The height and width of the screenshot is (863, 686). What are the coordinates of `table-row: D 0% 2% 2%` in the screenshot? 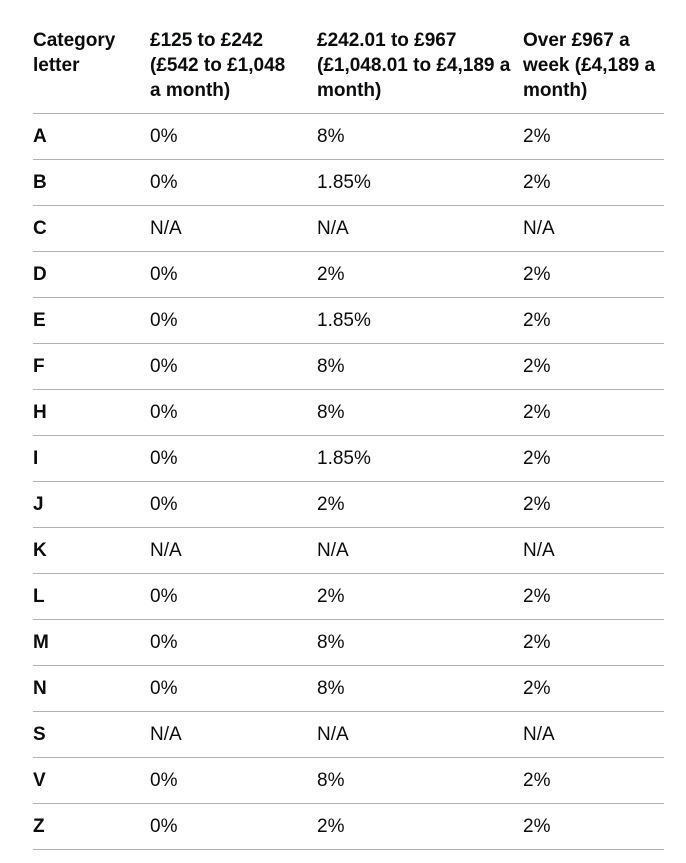 It's located at (348, 274).